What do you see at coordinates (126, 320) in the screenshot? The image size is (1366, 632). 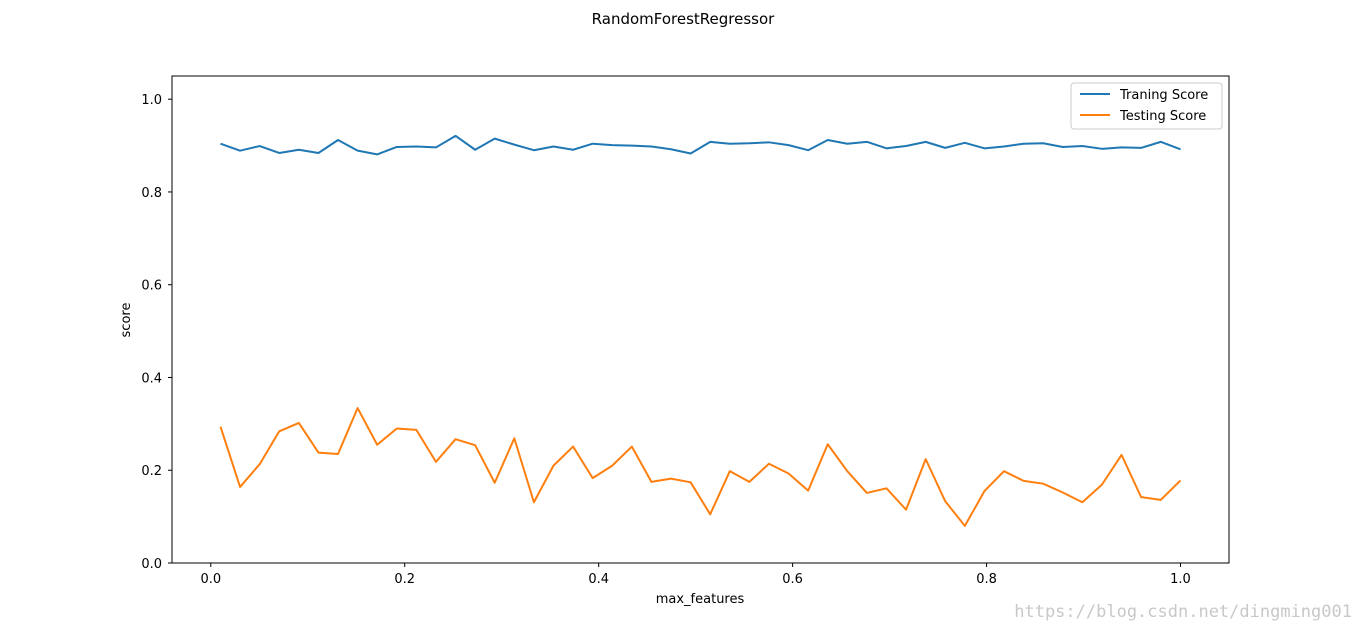 I see `y-axis-label: score` at bounding box center [126, 320].